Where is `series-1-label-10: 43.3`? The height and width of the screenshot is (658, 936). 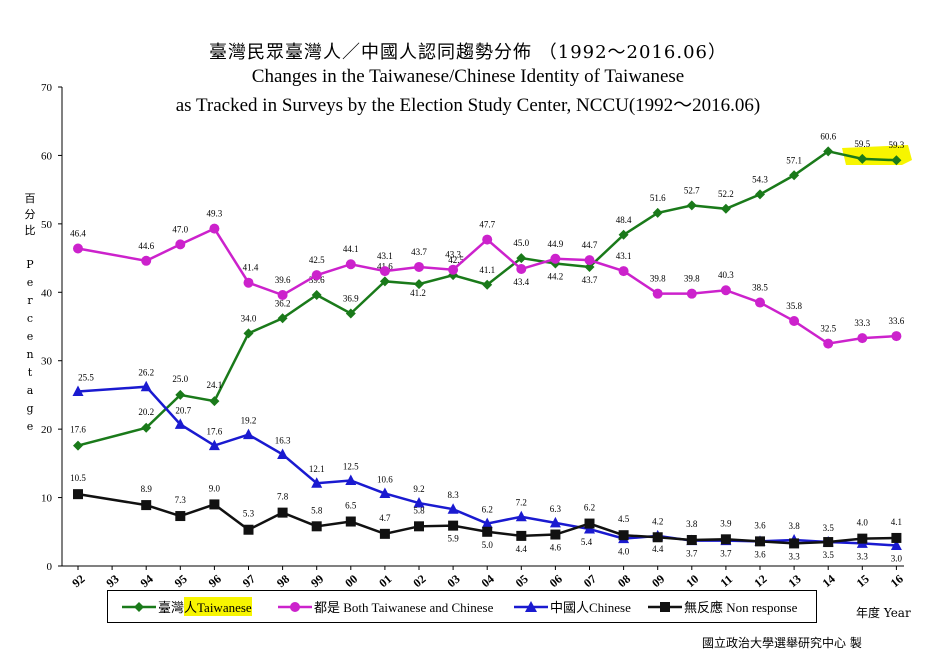
series-1-label-10: 43.3 is located at coordinates (453, 255).